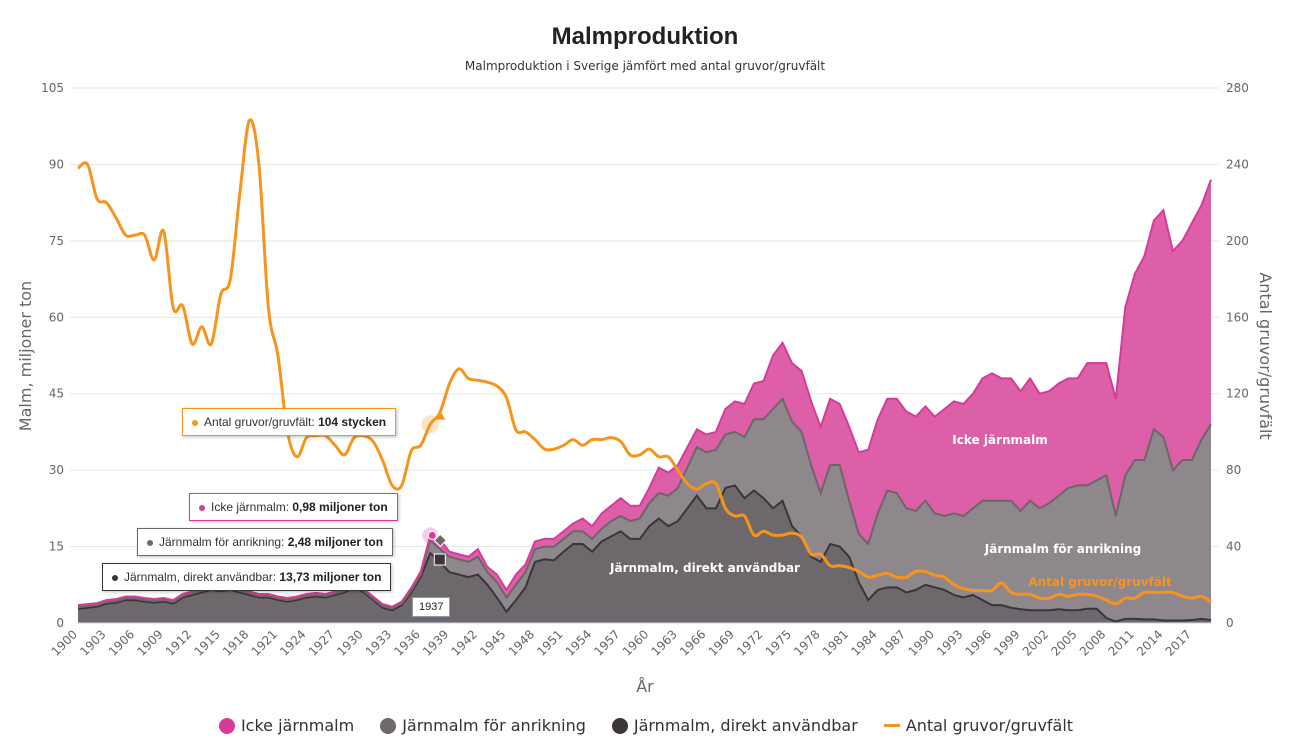  What do you see at coordinates (202, 577) in the screenshot?
I see `tooltip-label: Järnmalm, direkt användbar:` at bounding box center [202, 577].